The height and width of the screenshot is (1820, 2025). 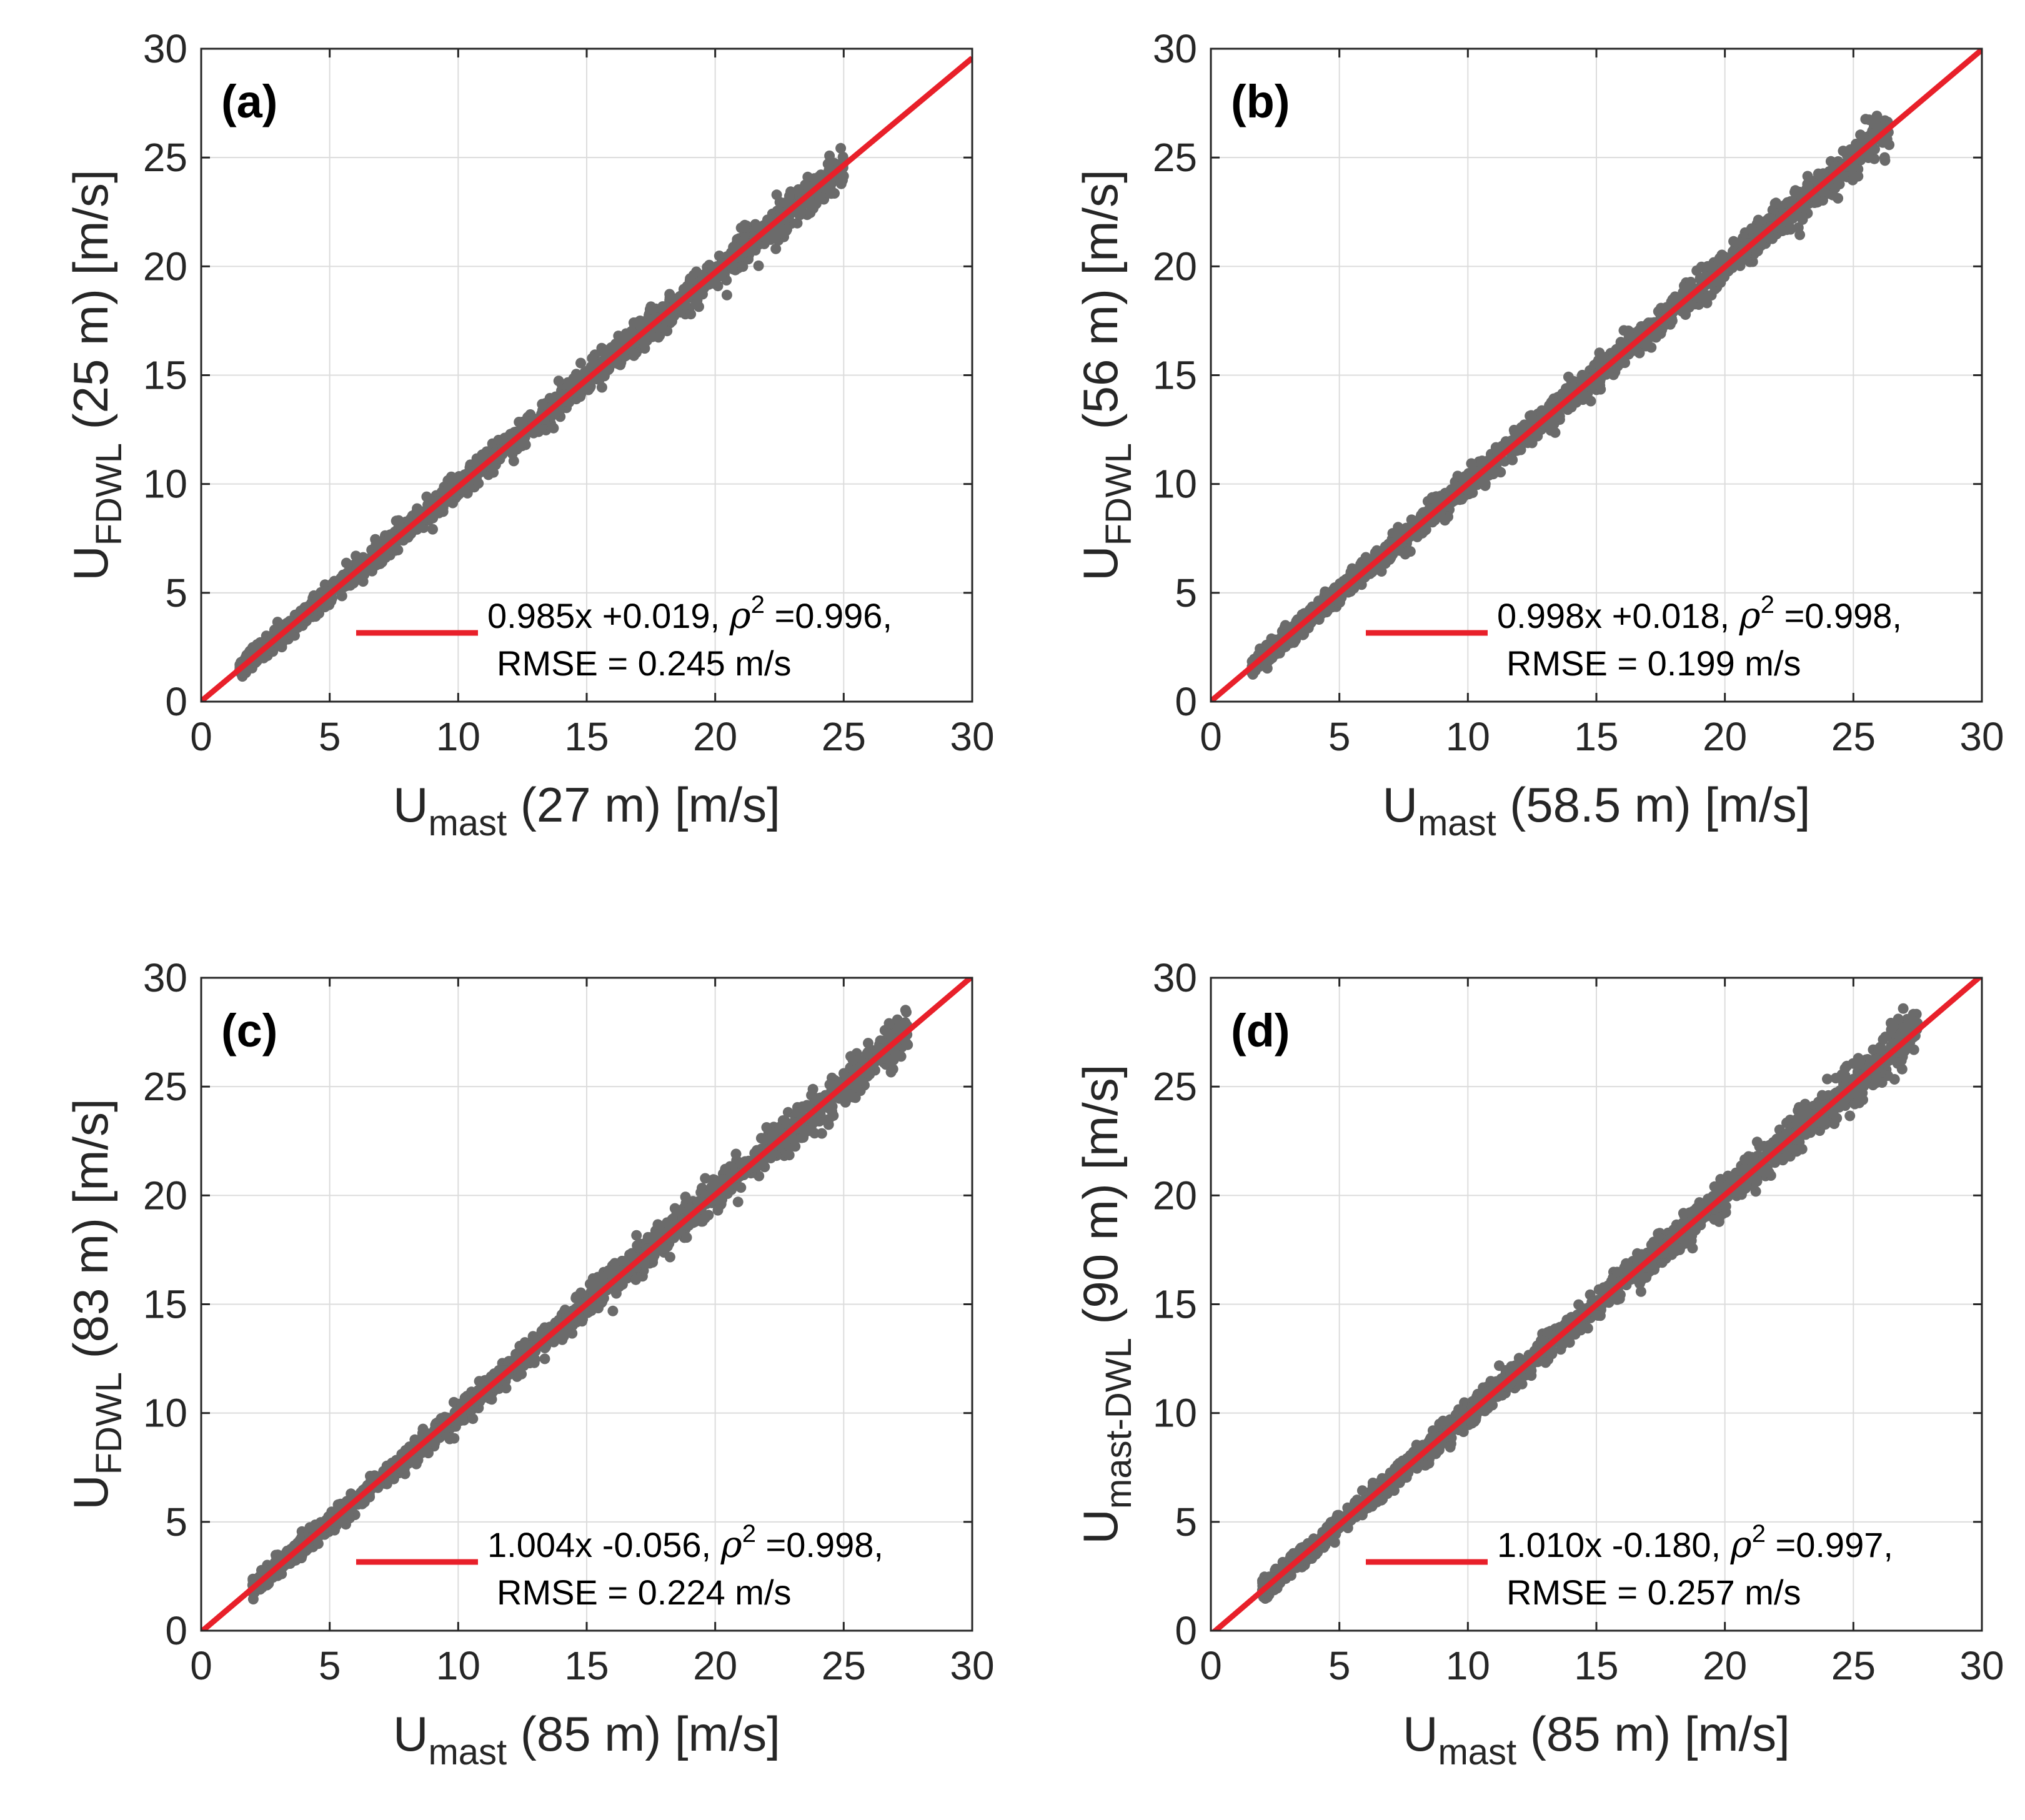 I want to click on panel-label: (b), so click(x=1260, y=101).